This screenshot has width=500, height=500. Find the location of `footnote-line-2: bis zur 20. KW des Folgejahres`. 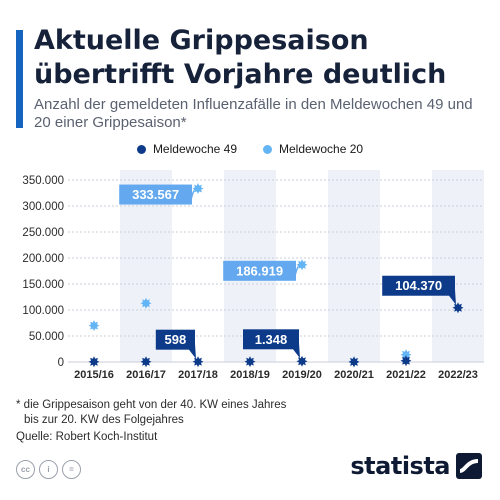

footnote-line-2: bis zur 20. KW des Folgejahres is located at coordinates (104, 420).